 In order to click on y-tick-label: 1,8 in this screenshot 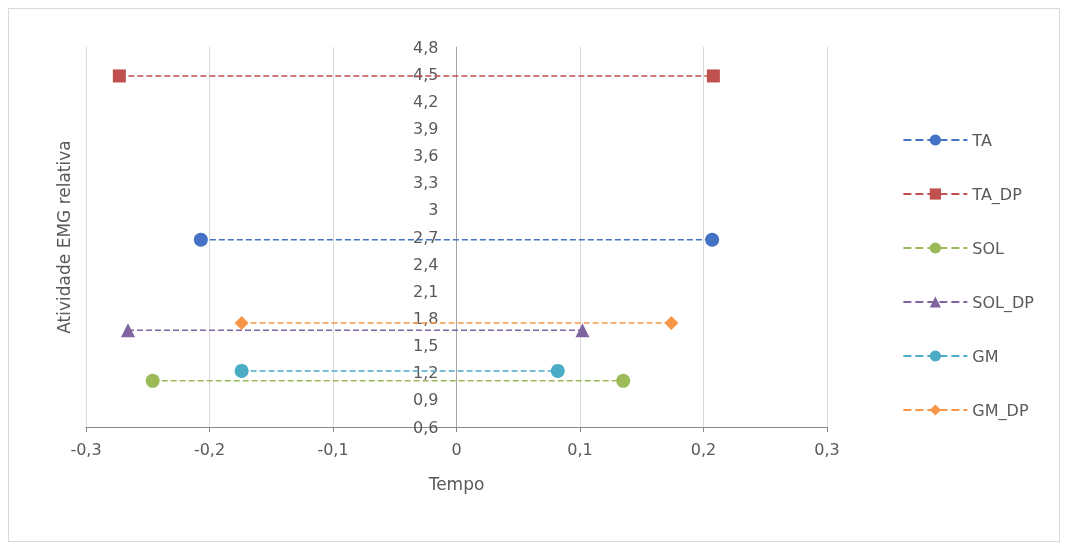, I will do `click(426, 318)`.